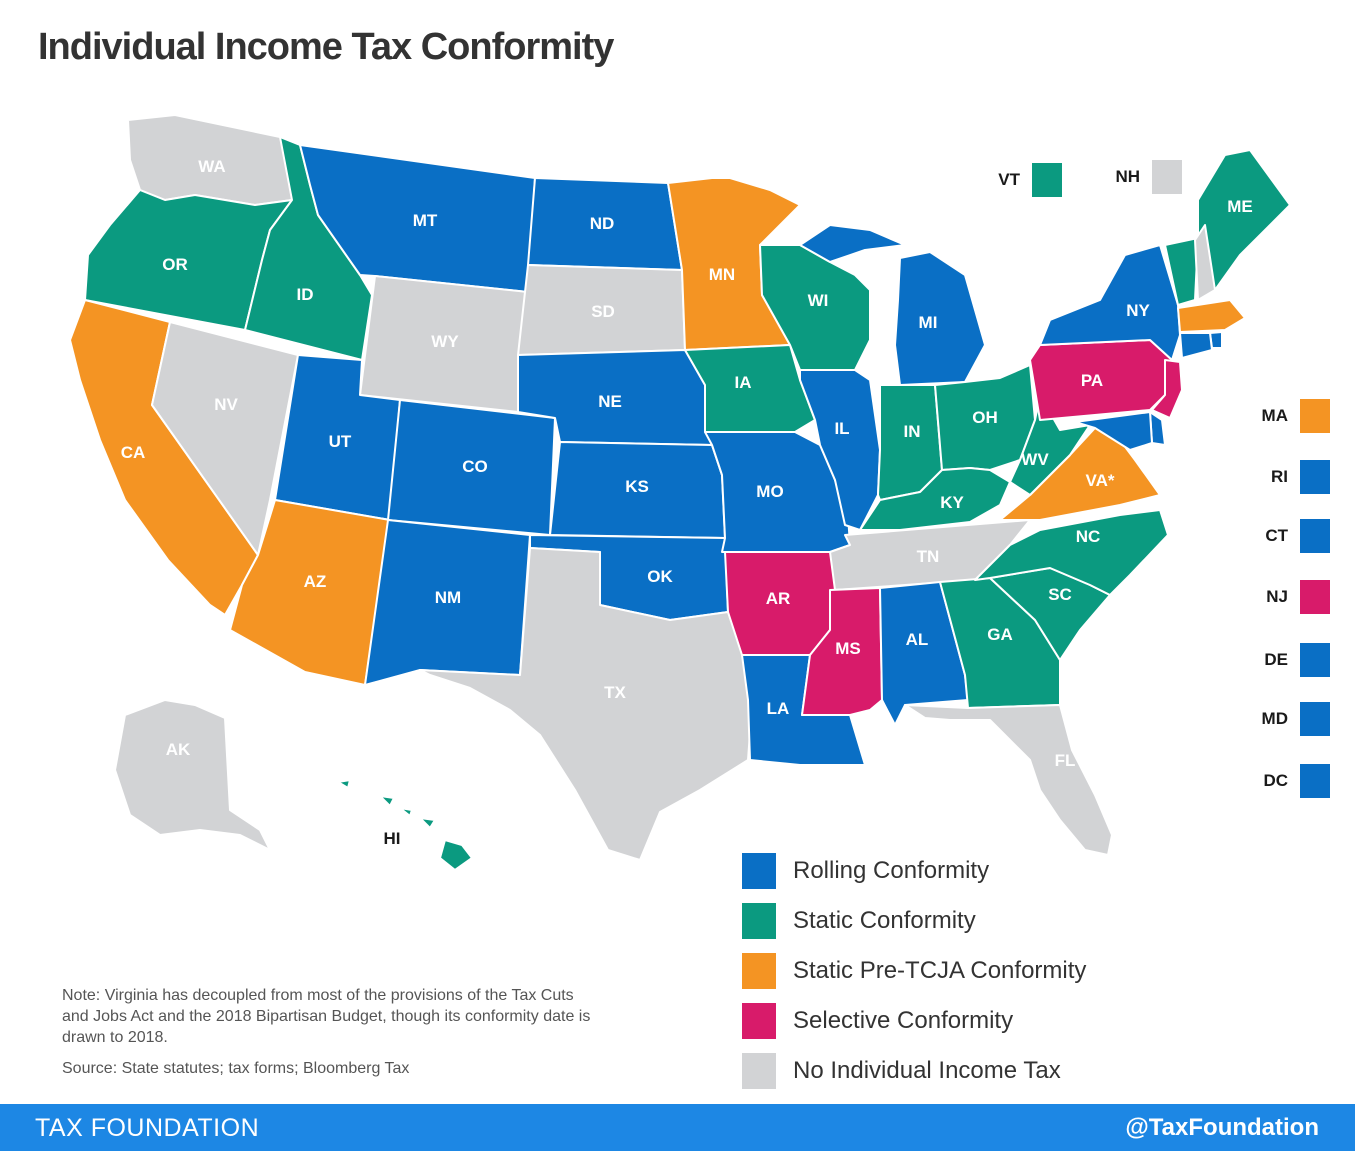  I want to click on small-state-md: MD, so click(1279, 719).